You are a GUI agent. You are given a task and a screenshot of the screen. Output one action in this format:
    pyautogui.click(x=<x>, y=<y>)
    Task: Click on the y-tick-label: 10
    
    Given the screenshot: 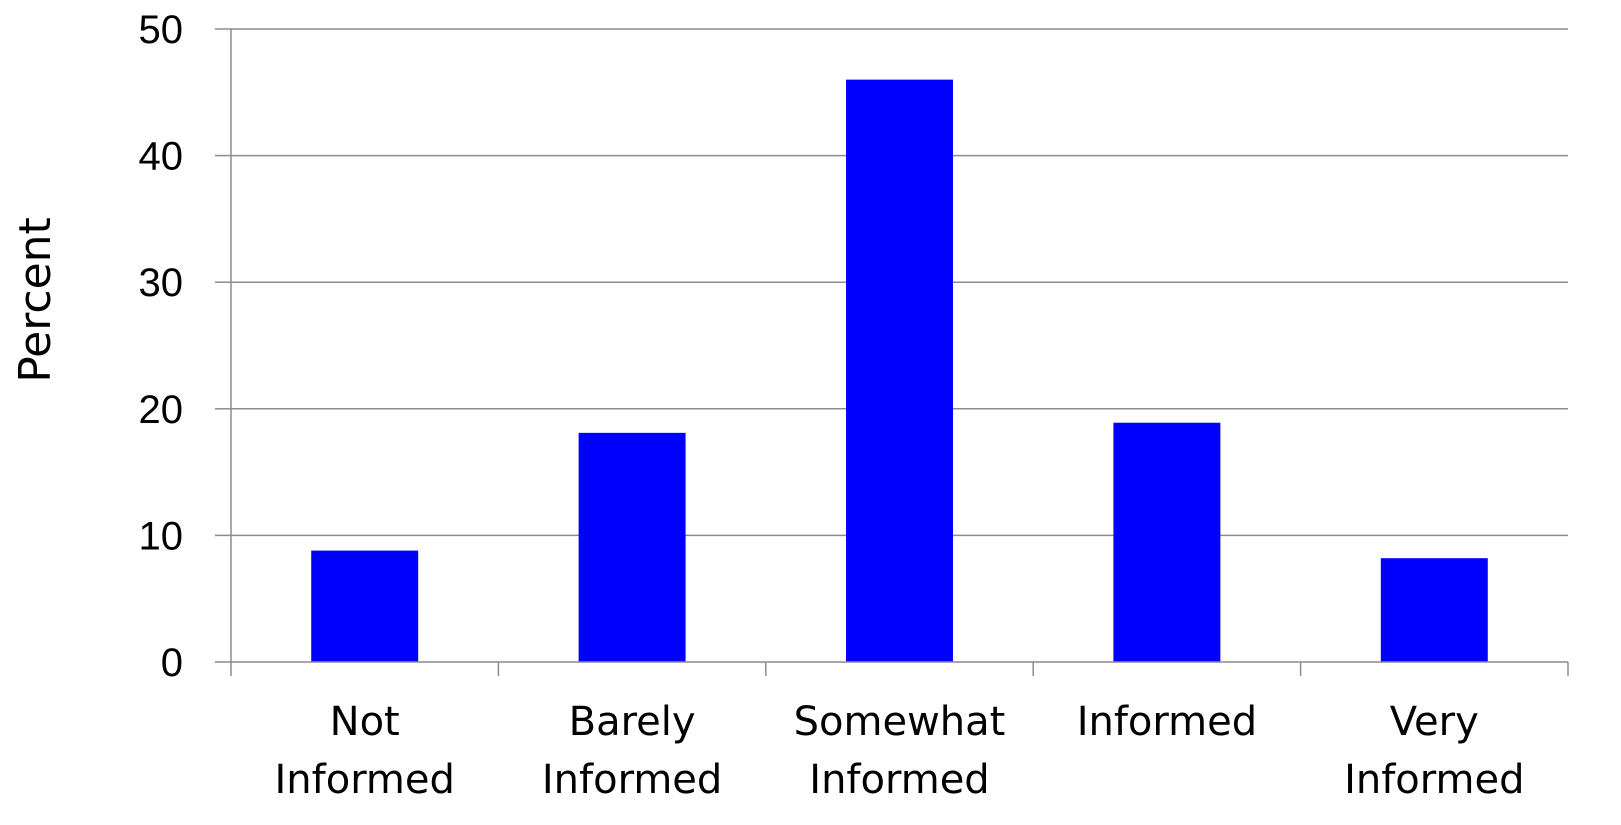 What is the action you would take?
    pyautogui.click(x=161, y=536)
    